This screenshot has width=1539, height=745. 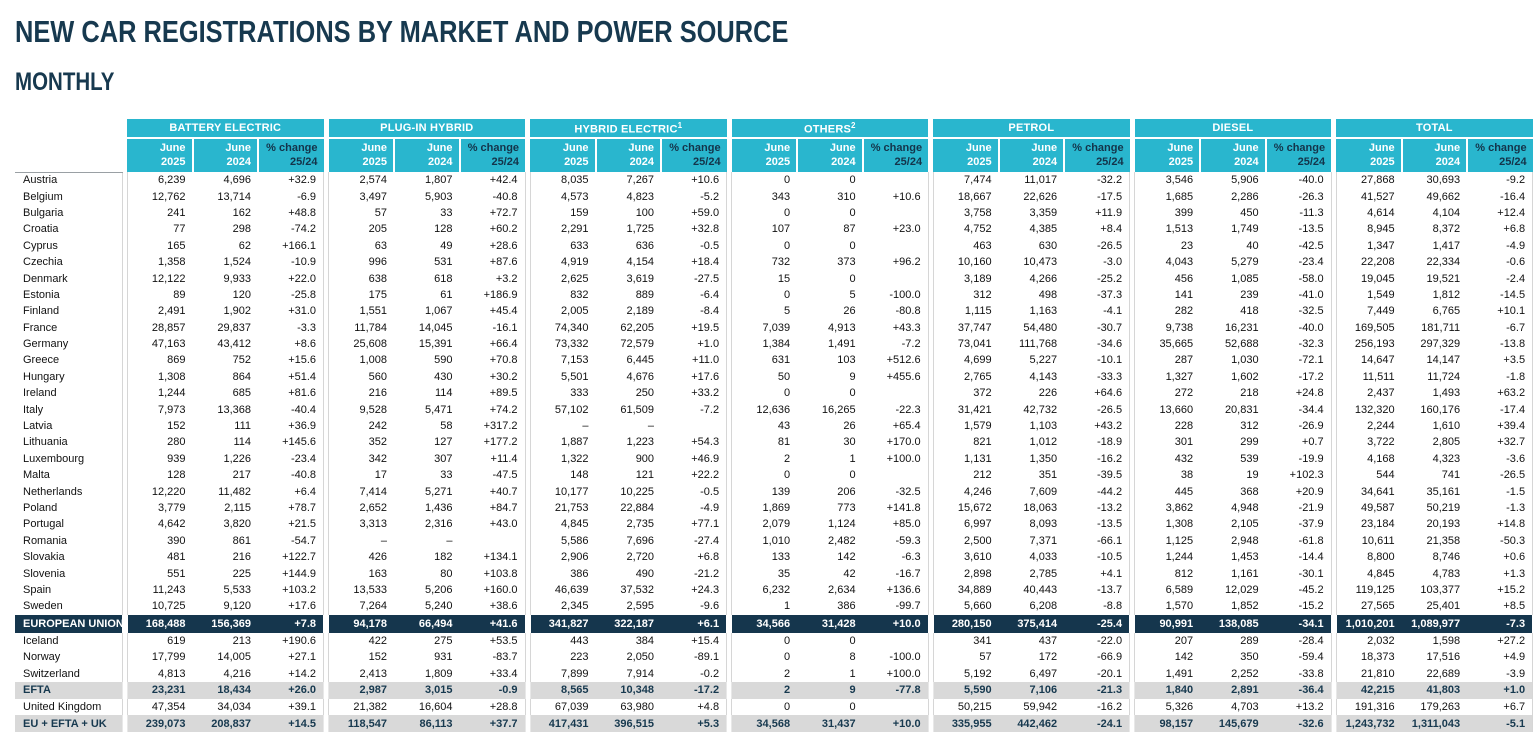 What do you see at coordinates (705, 442) in the screenshot?
I see `value-cell: +54.3` at bounding box center [705, 442].